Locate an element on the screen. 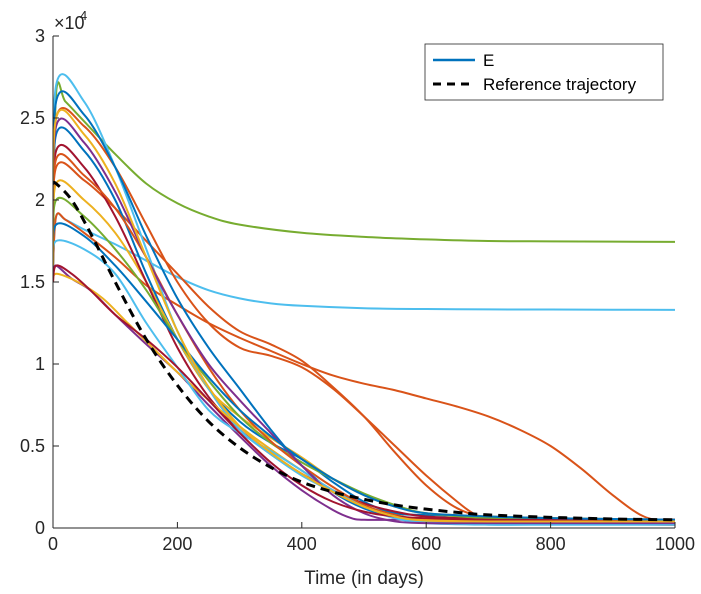 The height and width of the screenshot is (594, 701). legend-box is located at coordinates (544, 72).